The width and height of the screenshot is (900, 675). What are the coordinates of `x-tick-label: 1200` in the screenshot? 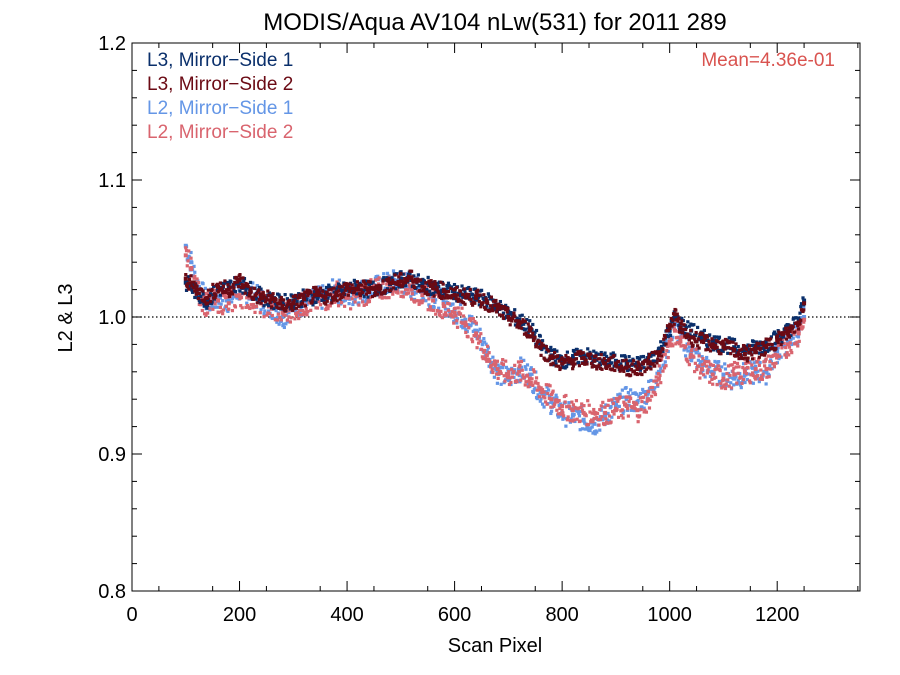 It's located at (777, 615).